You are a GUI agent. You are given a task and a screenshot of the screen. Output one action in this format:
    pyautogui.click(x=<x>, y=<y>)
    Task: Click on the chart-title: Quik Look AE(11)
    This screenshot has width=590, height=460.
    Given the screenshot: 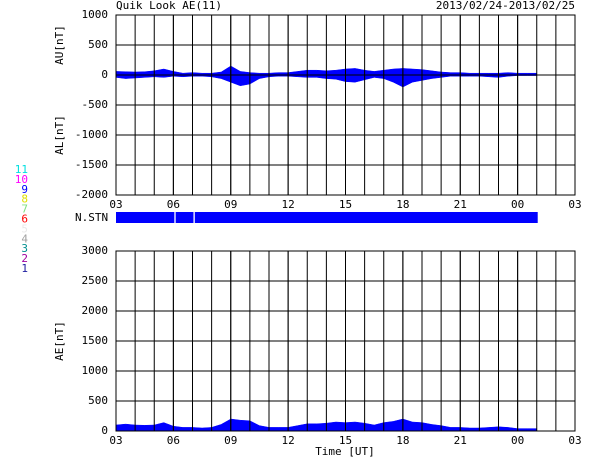 What is the action you would take?
    pyautogui.click(x=169, y=6)
    